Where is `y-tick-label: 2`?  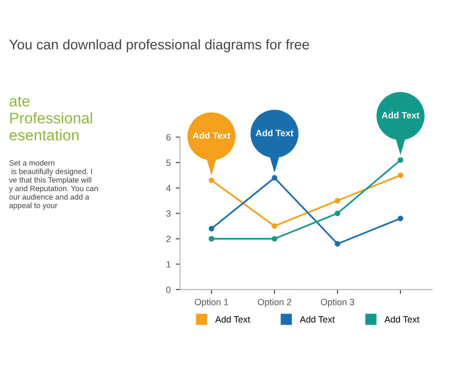 y-tick-label: 2 is located at coordinates (168, 239).